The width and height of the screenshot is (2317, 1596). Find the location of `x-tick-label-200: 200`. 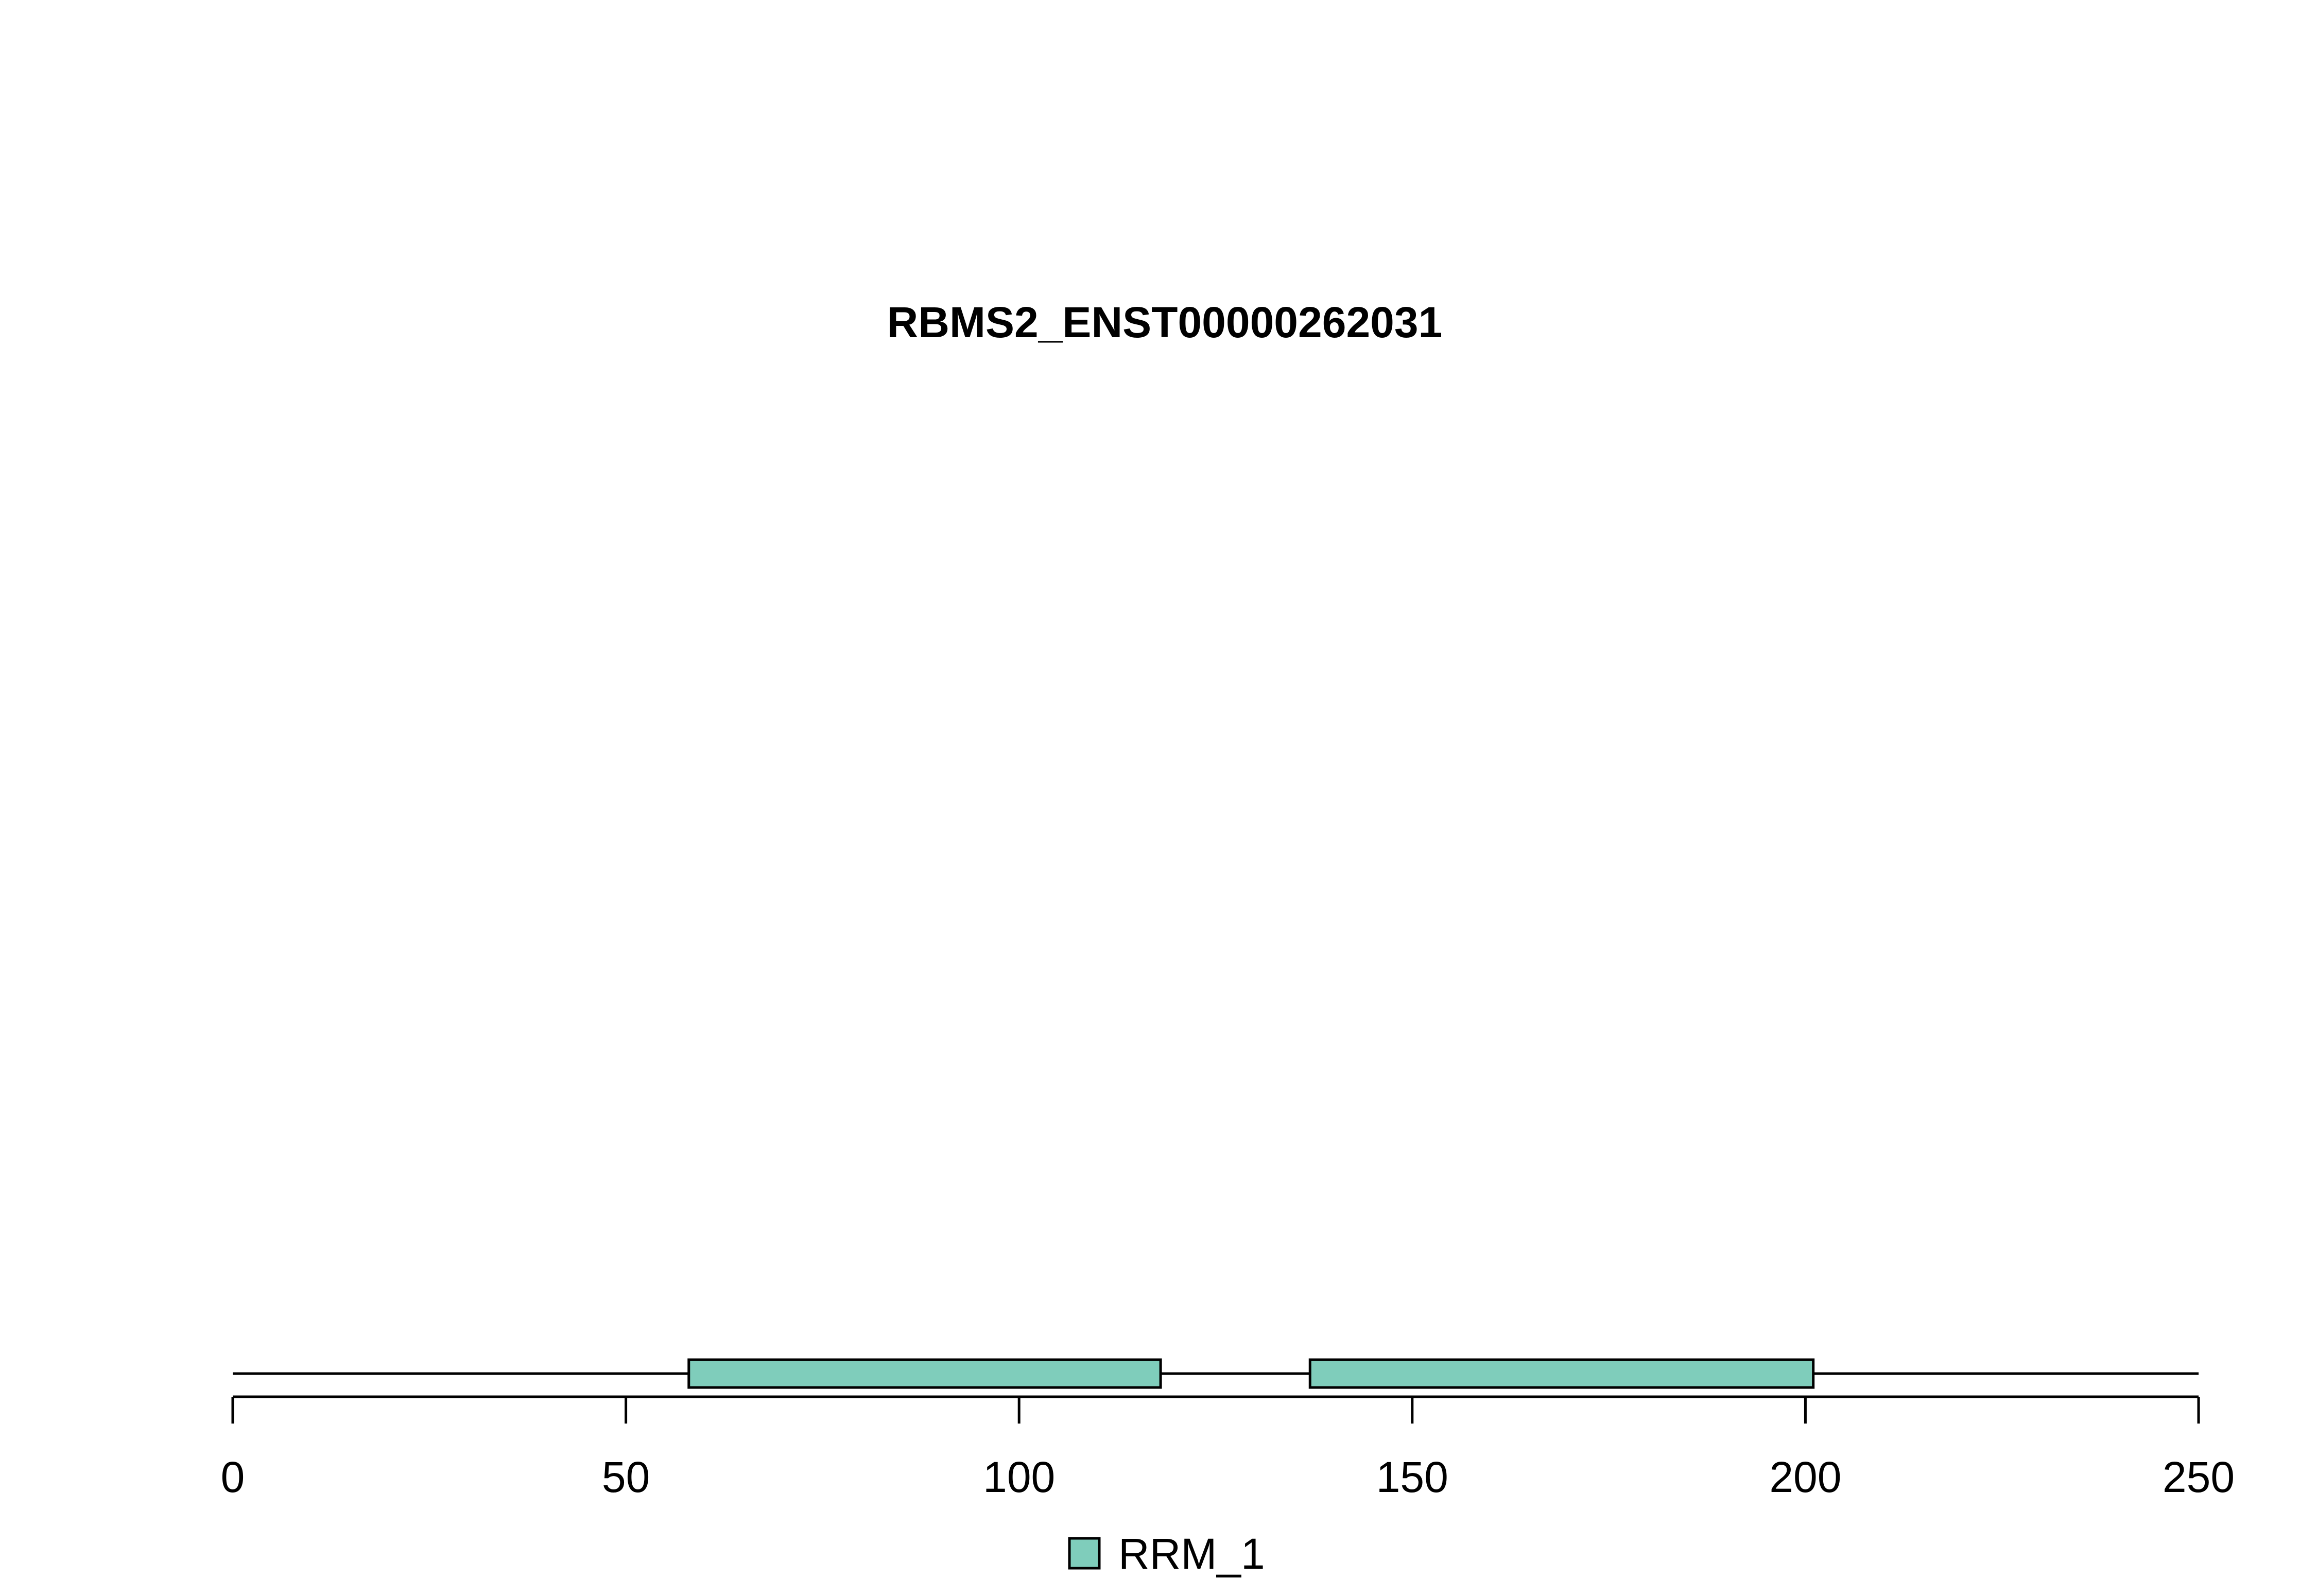

x-tick-label-200: 200 is located at coordinates (1805, 1477).